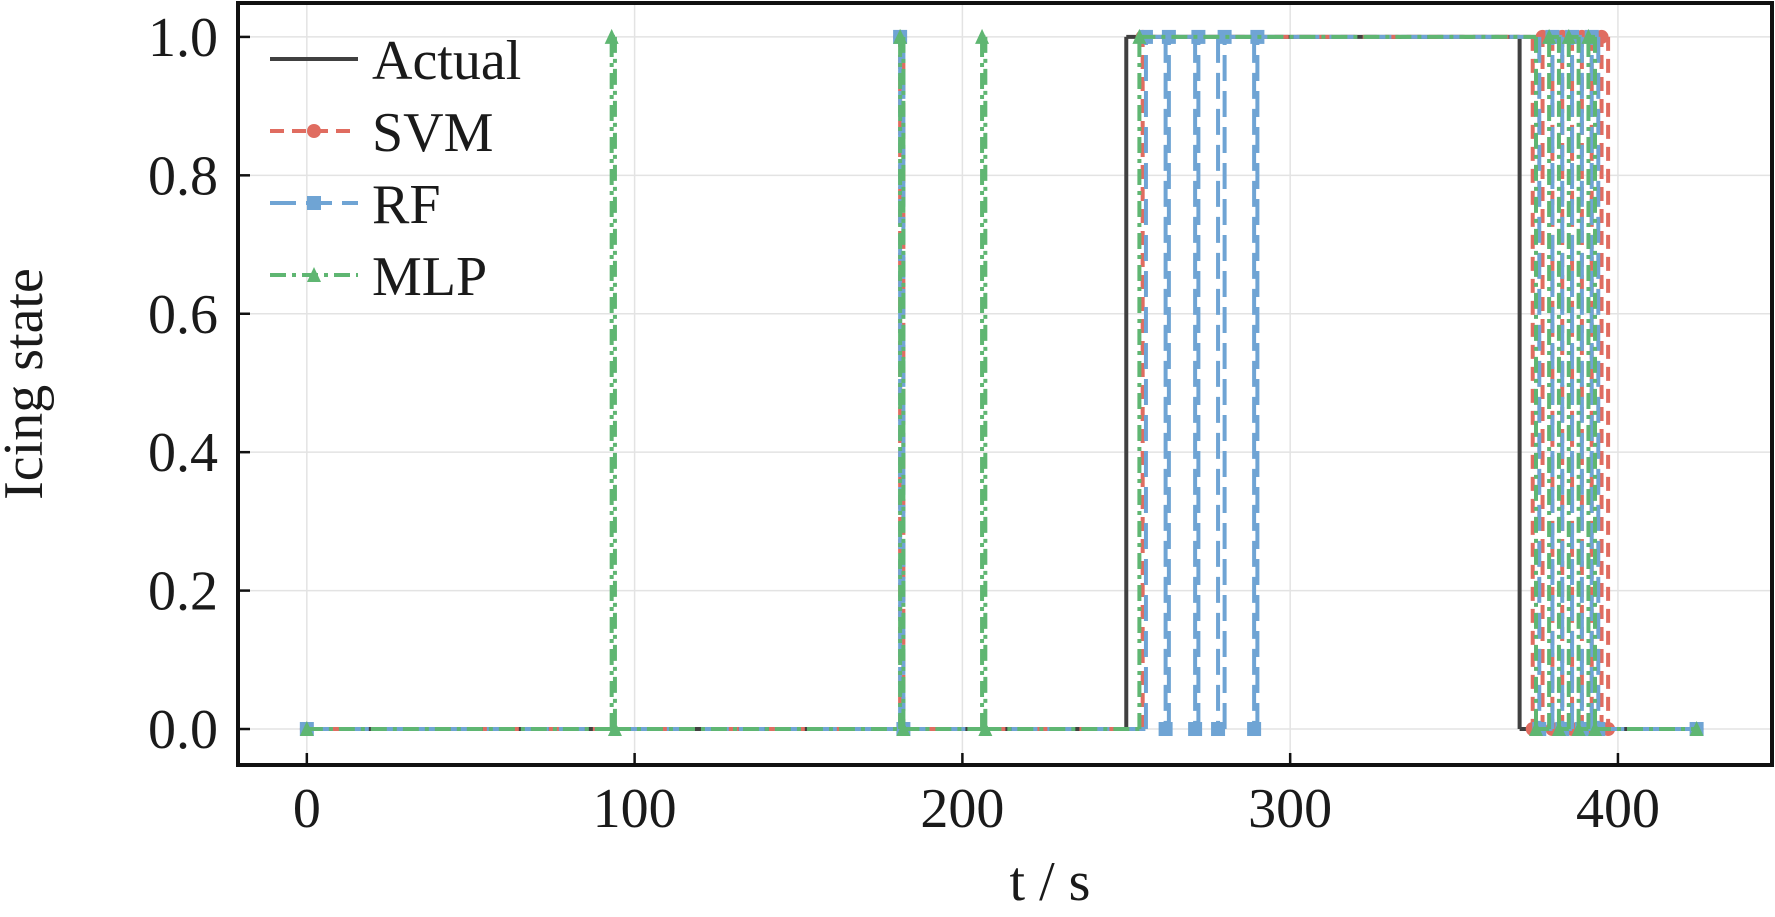 The width and height of the screenshot is (1775, 917). I want to click on x-tick-label: 300, so click(1290, 809).